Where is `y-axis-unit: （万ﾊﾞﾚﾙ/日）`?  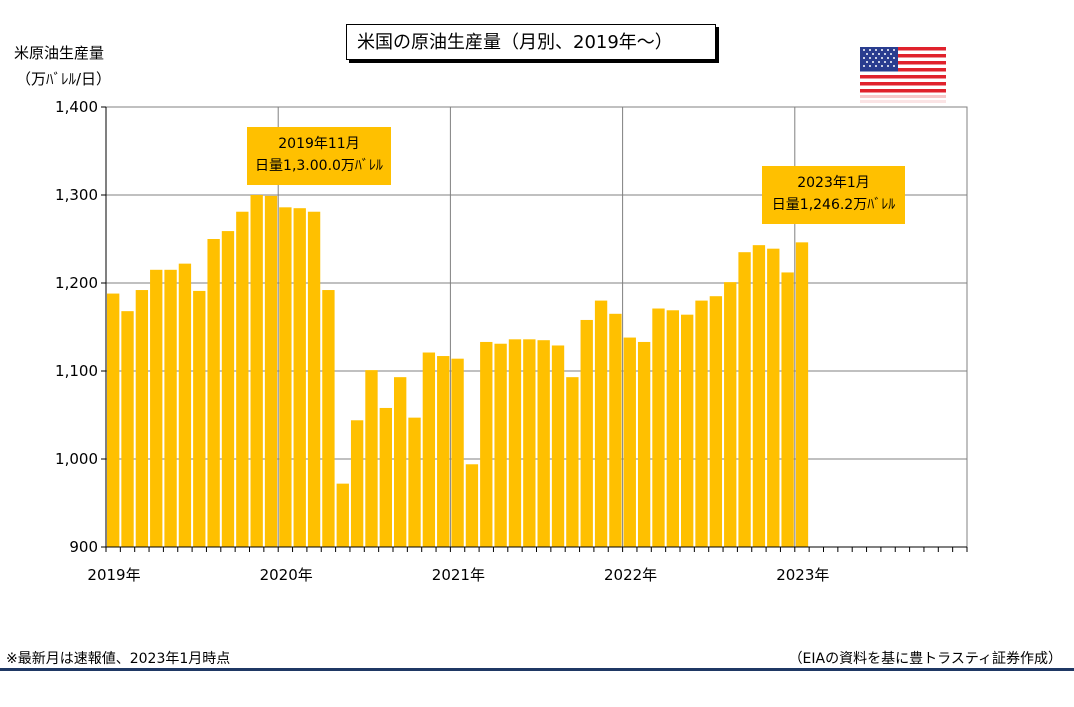
y-axis-unit: （万ﾊﾞﾚﾙ/日） is located at coordinates (64, 79).